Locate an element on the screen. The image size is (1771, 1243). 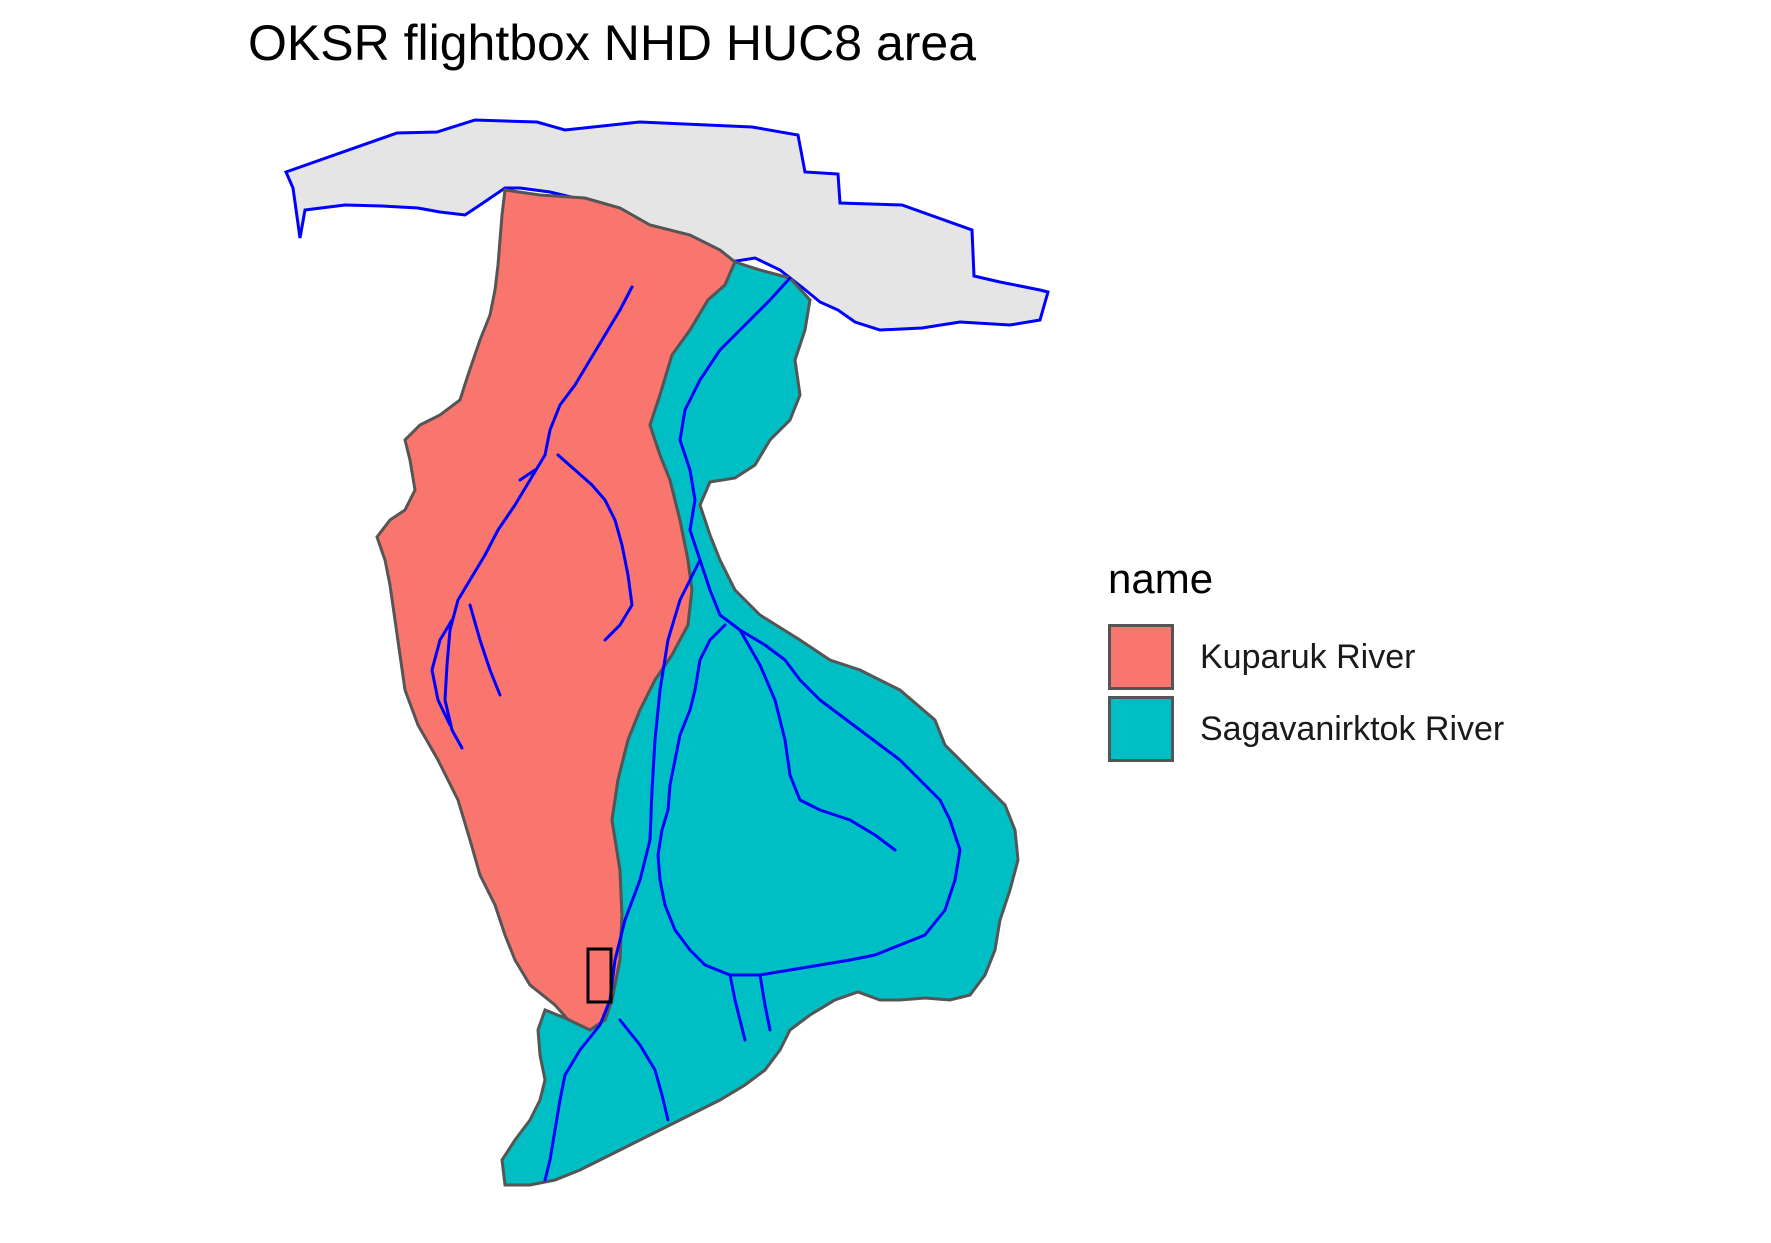
legend-title: name is located at coordinates (1161, 578).